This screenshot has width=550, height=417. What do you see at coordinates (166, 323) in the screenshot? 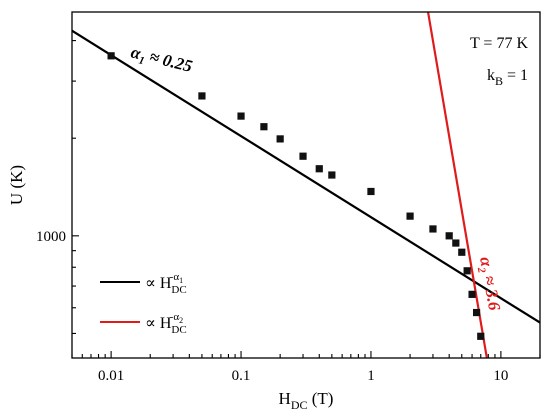
I see `legend-label-alpha2: ∝ HDC-α2` at bounding box center [166, 323].